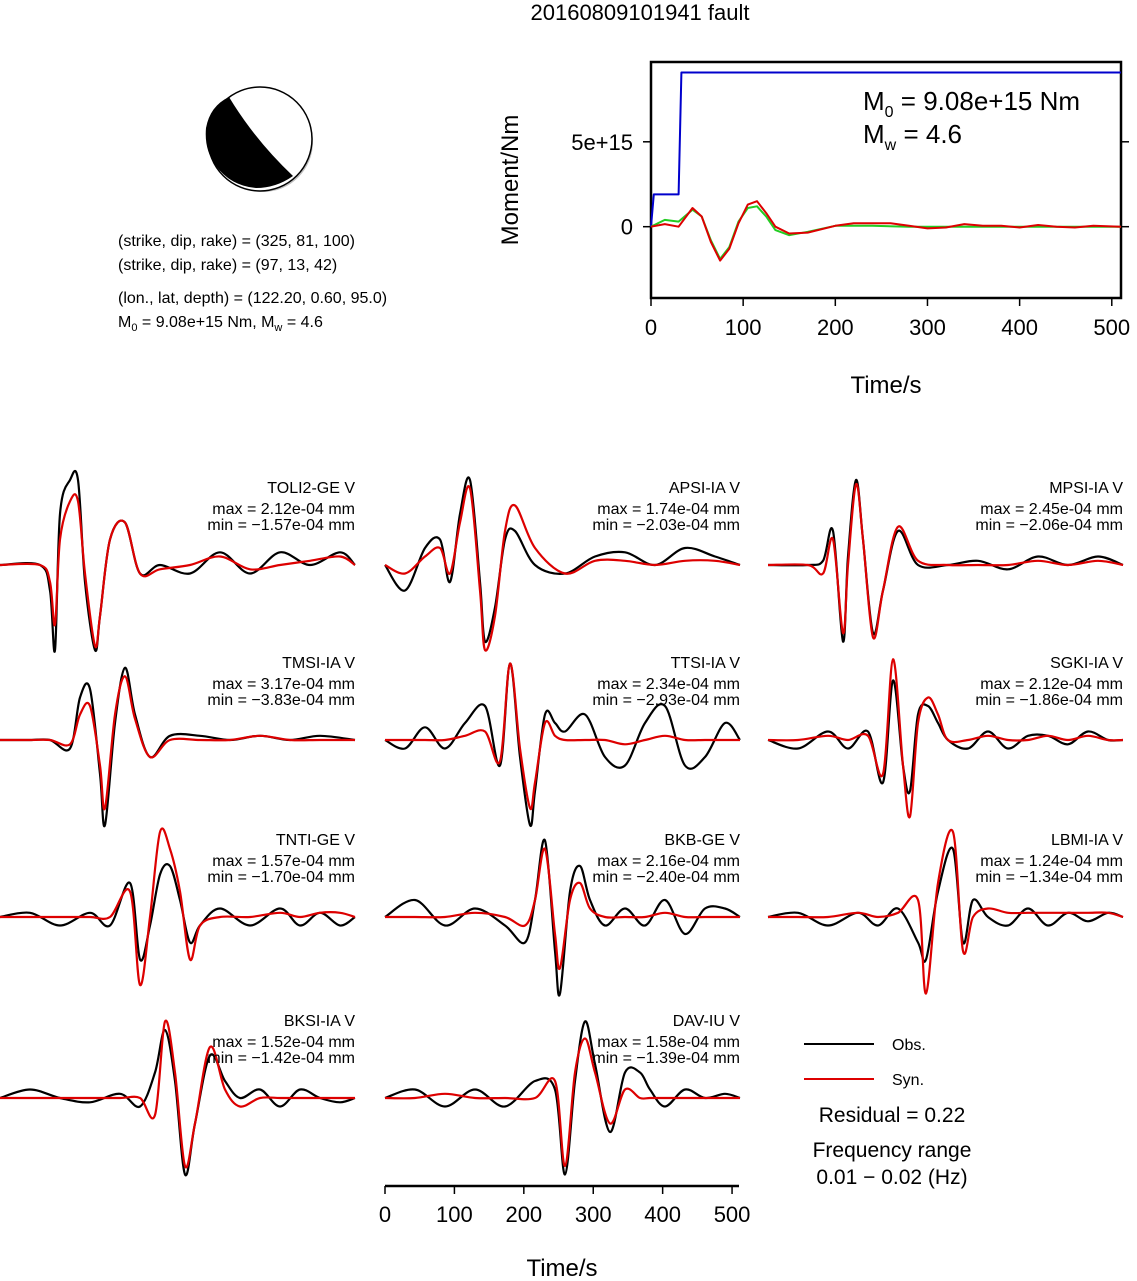 The height and width of the screenshot is (1281, 1137). What do you see at coordinates (523, 1214) in the screenshot?
I see `waveform-x-tick-label-2: 200` at bounding box center [523, 1214].